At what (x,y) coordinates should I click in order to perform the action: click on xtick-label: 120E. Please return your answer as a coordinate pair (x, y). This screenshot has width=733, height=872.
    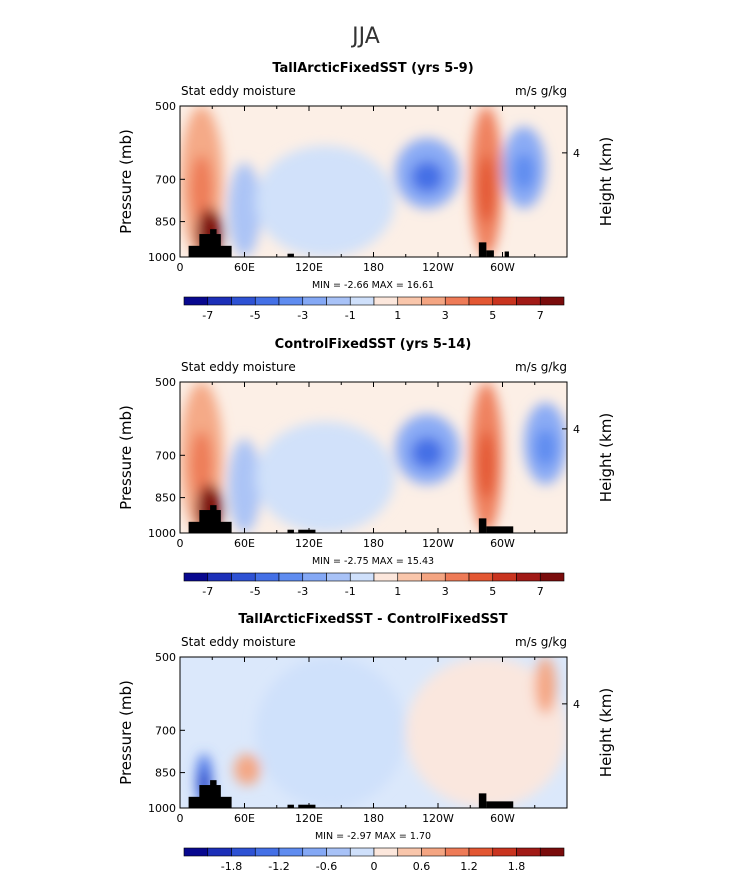
    Looking at the image, I should click on (309, 267).